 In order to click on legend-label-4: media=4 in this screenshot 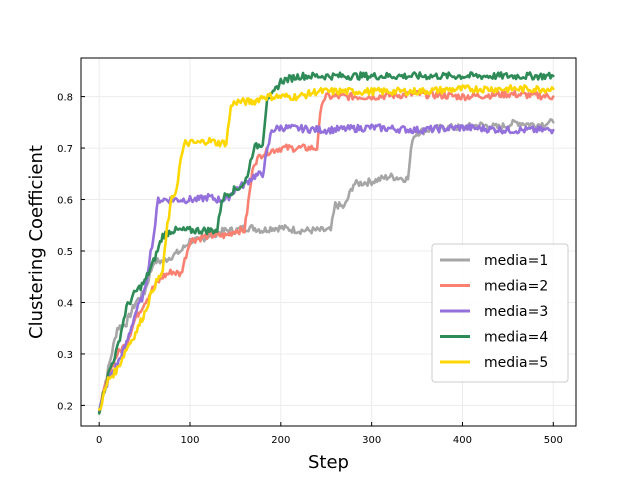, I will do `click(516, 338)`.